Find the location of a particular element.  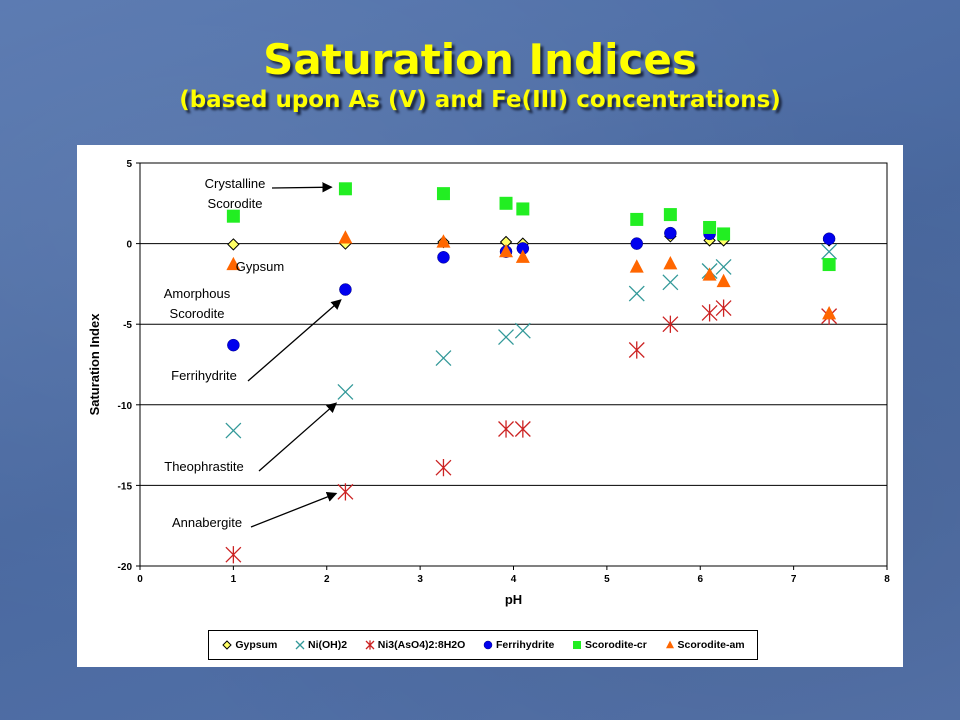

legend-item: Ni3(AsO4)2:8H2O is located at coordinates (415, 645).